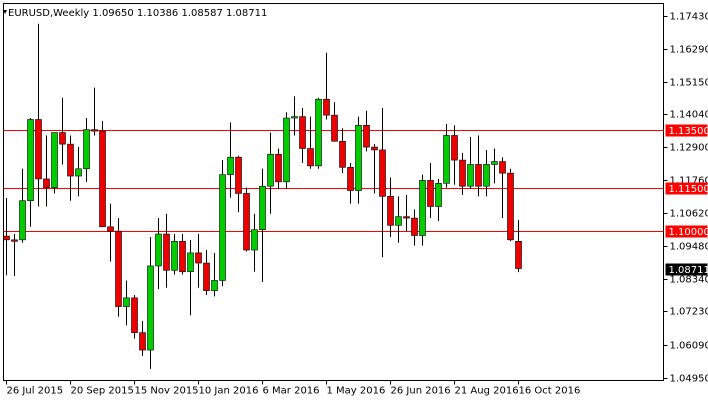  What do you see at coordinates (167, 391) in the screenshot?
I see `x-tick-label: 15 Nov 2015` at bounding box center [167, 391].